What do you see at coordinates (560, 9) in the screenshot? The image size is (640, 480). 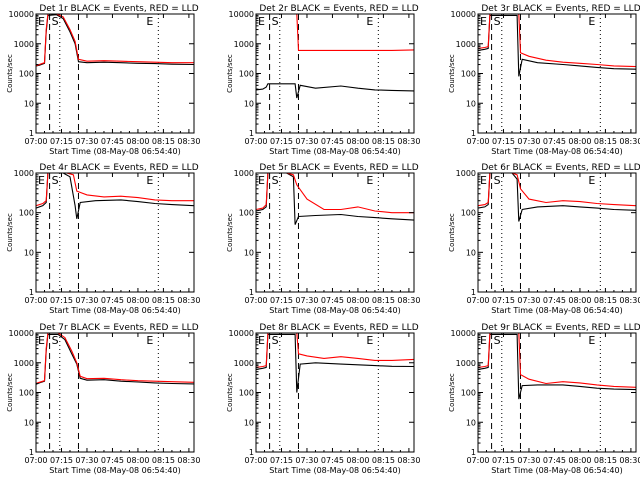 I see `chart-title: Det 3r BLACK = Events, RED = LLD` at bounding box center [560, 9].